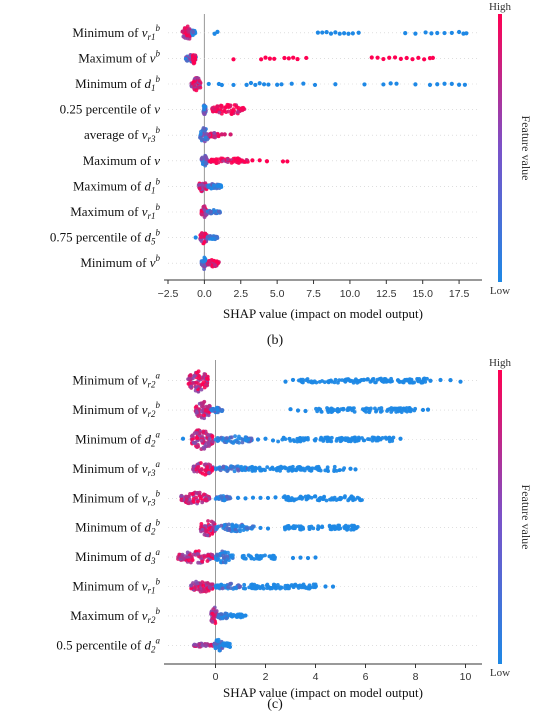 The image size is (550, 711). I want to click on feature-label: Maximum of d1b, so click(117, 185).